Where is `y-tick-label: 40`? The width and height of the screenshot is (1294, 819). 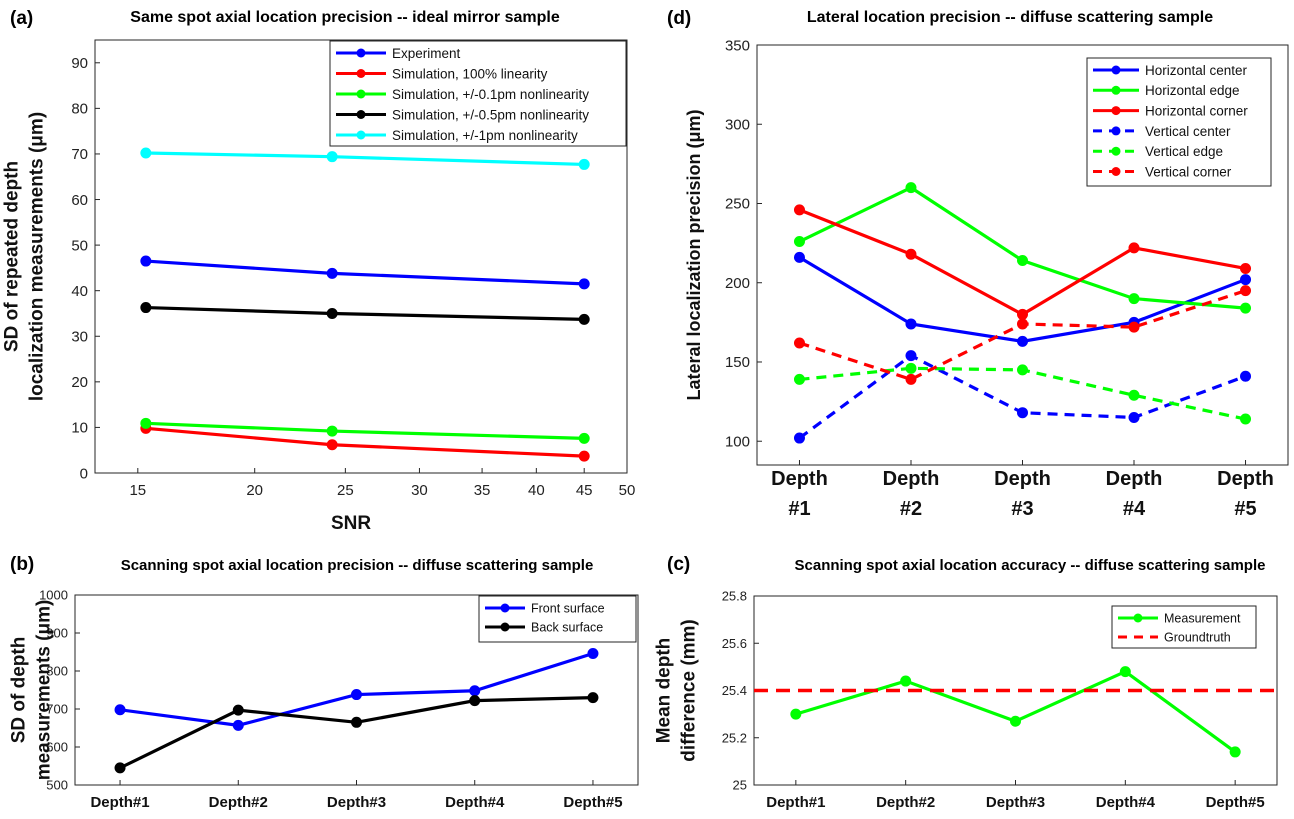
y-tick-label: 40 is located at coordinates (79, 291).